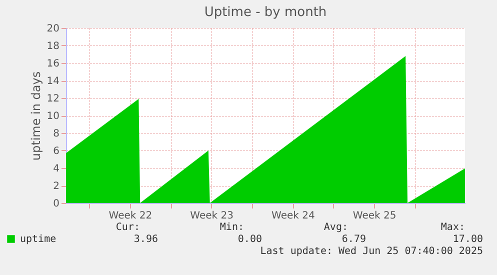 This screenshot has width=497, height=275. Describe the element at coordinates (146, 239) in the screenshot. I see `text: 3.96` at that location.